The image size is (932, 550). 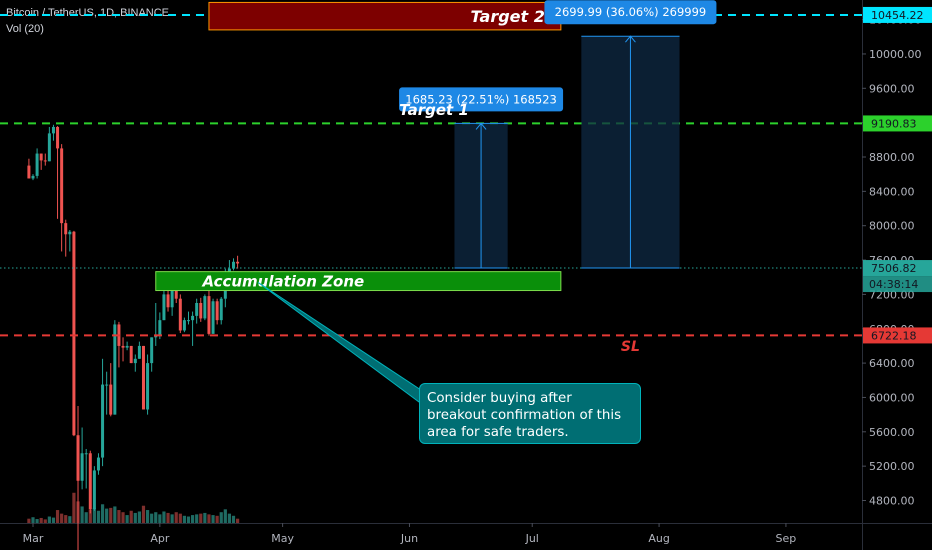 I want to click on target-1-label: Target 1, so click(x=434, y=110).